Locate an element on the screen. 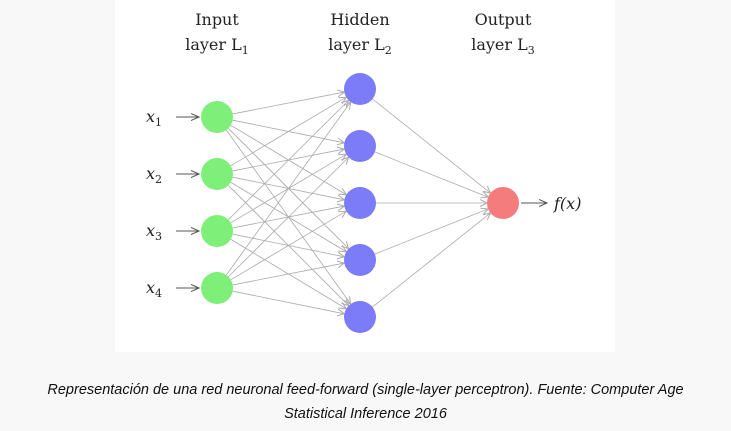 This screenshot has width=731, height=431. input-layer-subtitle: layer L1 is located at coordinates (217, 46).